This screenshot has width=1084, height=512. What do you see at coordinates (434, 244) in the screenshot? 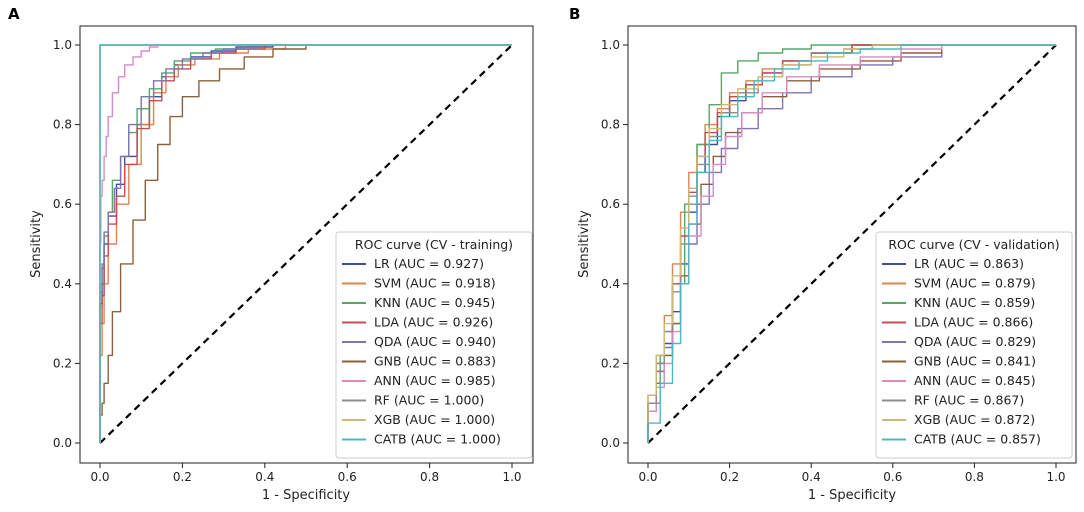
I see `legend-title: ROC curve (CV - training)` at bounding box center [434, 244].